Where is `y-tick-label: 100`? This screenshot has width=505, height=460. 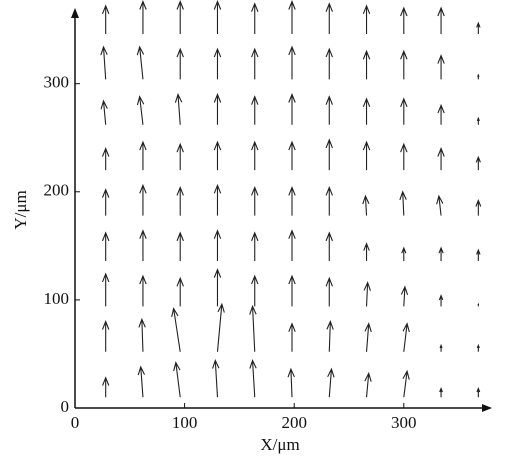 y-tick-label: 100 is located at coordinates (57, 298).